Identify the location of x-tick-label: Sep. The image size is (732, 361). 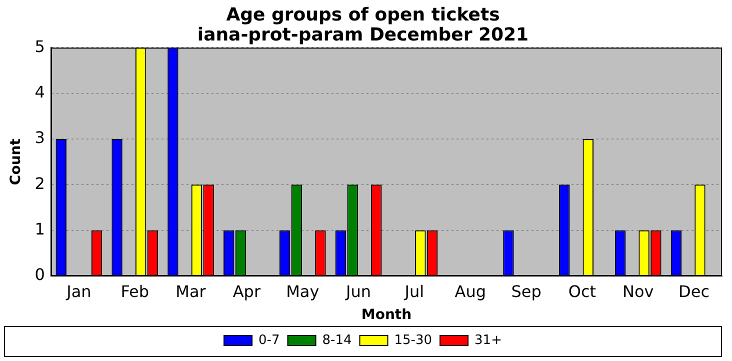
(526, 291).